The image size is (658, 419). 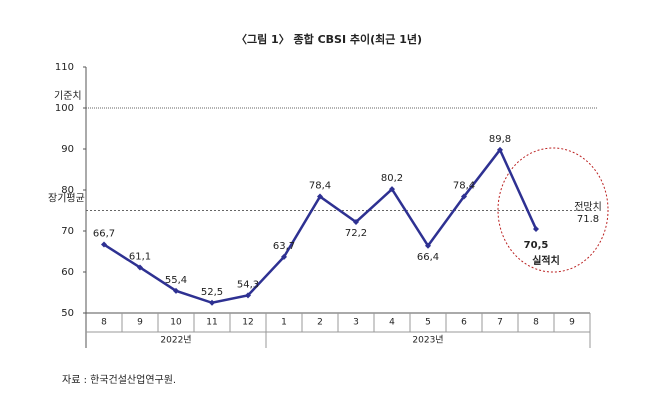 What do you see at coordinates (428, 323) in the screenshot?
I see `x-tick-label: 5` at bounding box center [428, 323].